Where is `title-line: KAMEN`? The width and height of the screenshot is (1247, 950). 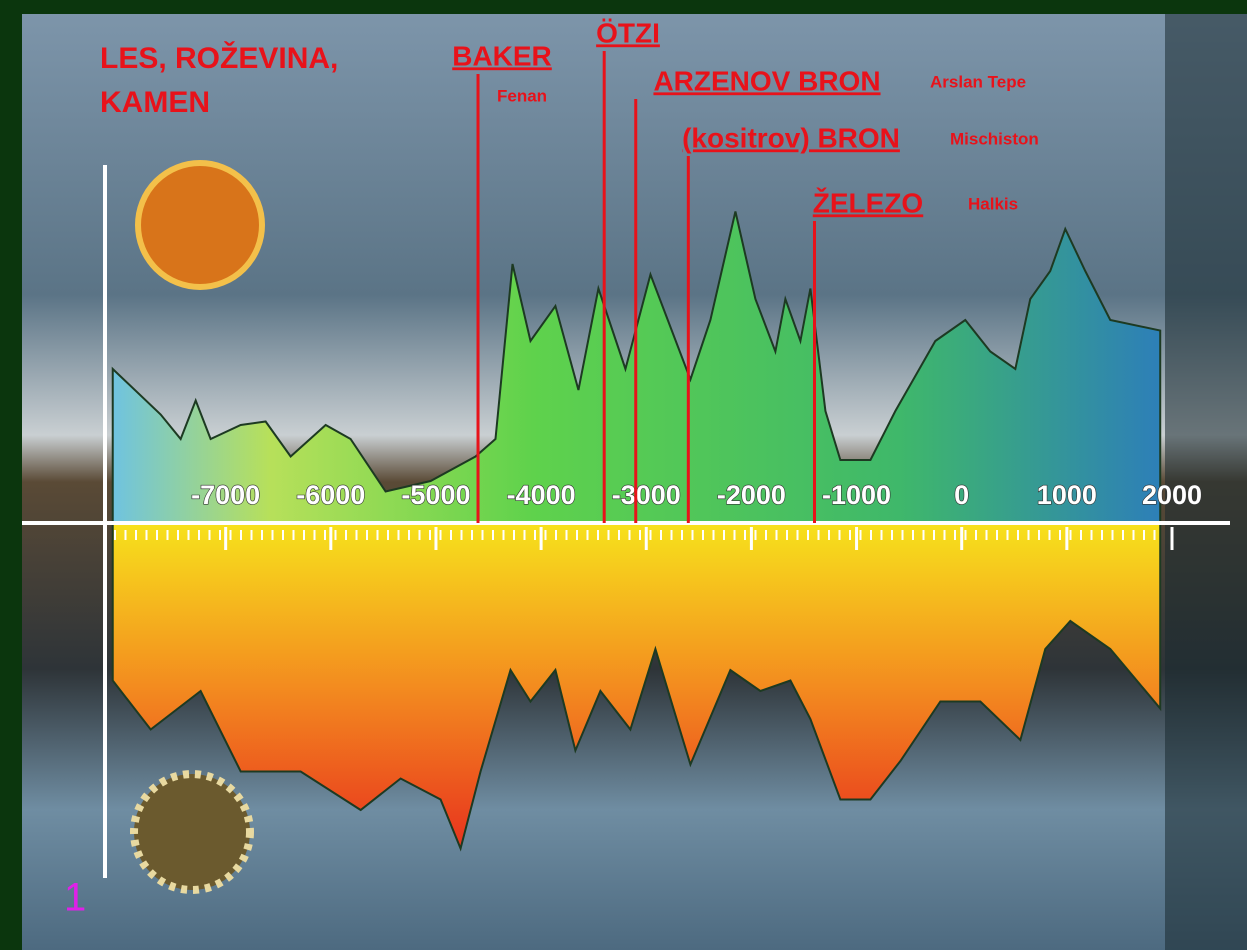 title-line: KAMEN is located at coordinates (155, 102).